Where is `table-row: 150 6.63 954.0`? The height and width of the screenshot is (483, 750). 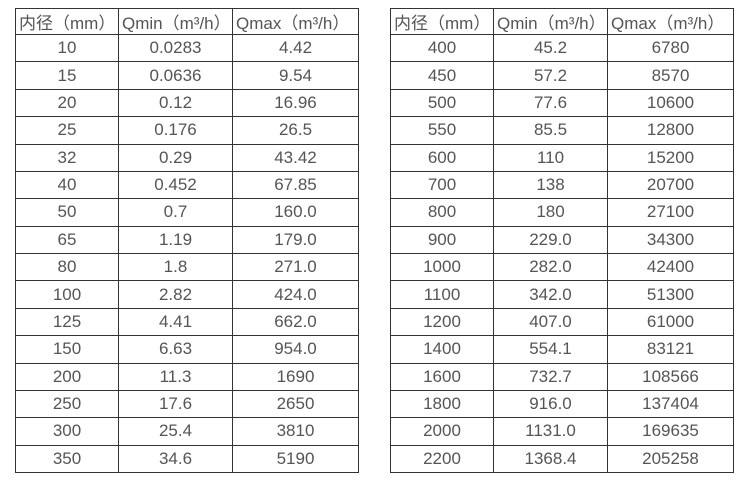 table-row: 150 6.63 954.0 is located at coordinates (187, 349).